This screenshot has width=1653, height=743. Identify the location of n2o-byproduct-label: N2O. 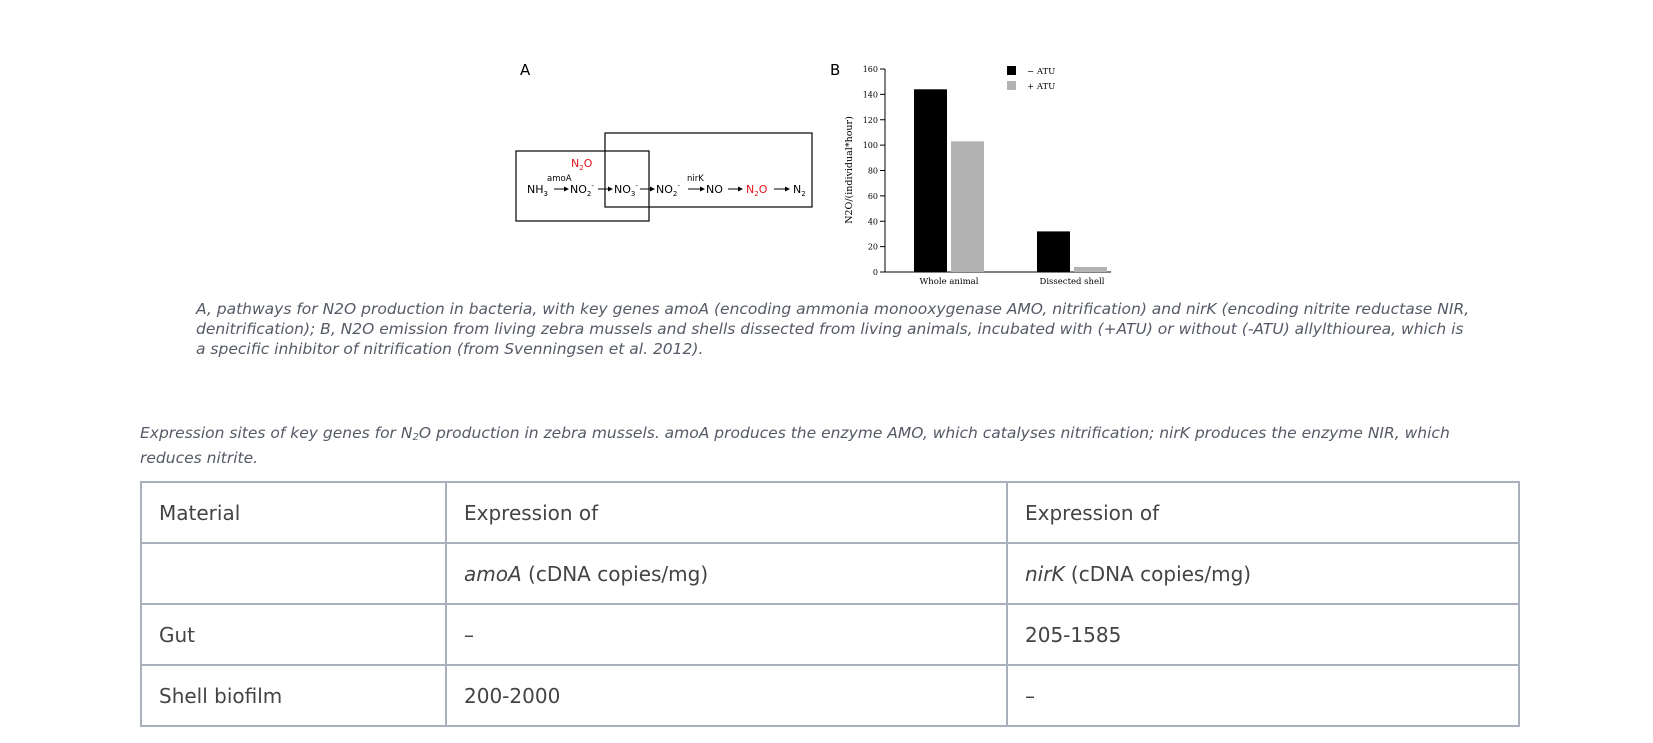
(582, 164).